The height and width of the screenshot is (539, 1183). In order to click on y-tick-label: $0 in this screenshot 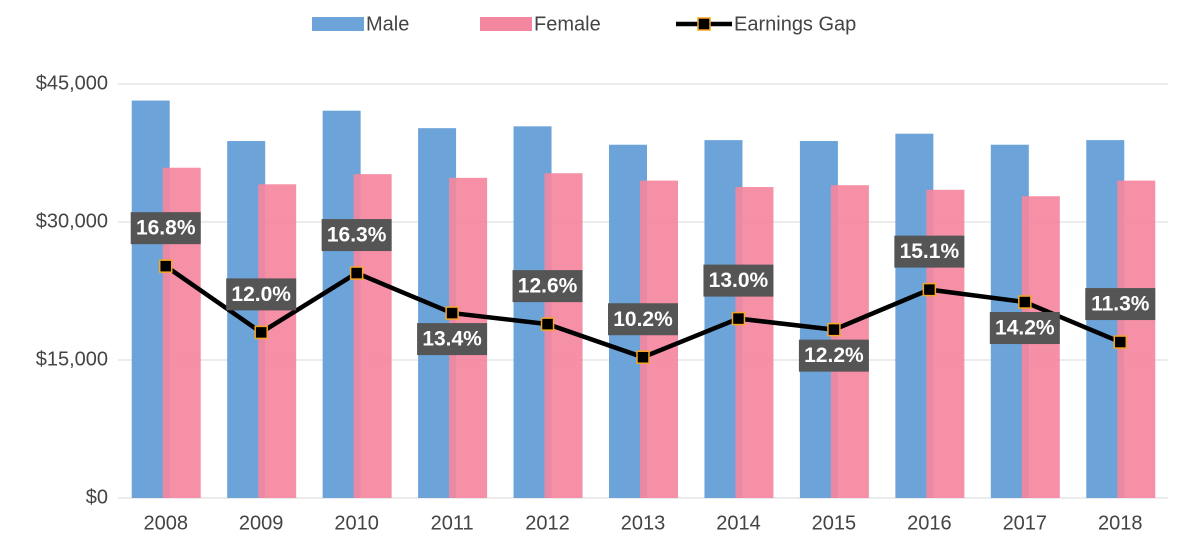, I will do `click(97, 497)`.